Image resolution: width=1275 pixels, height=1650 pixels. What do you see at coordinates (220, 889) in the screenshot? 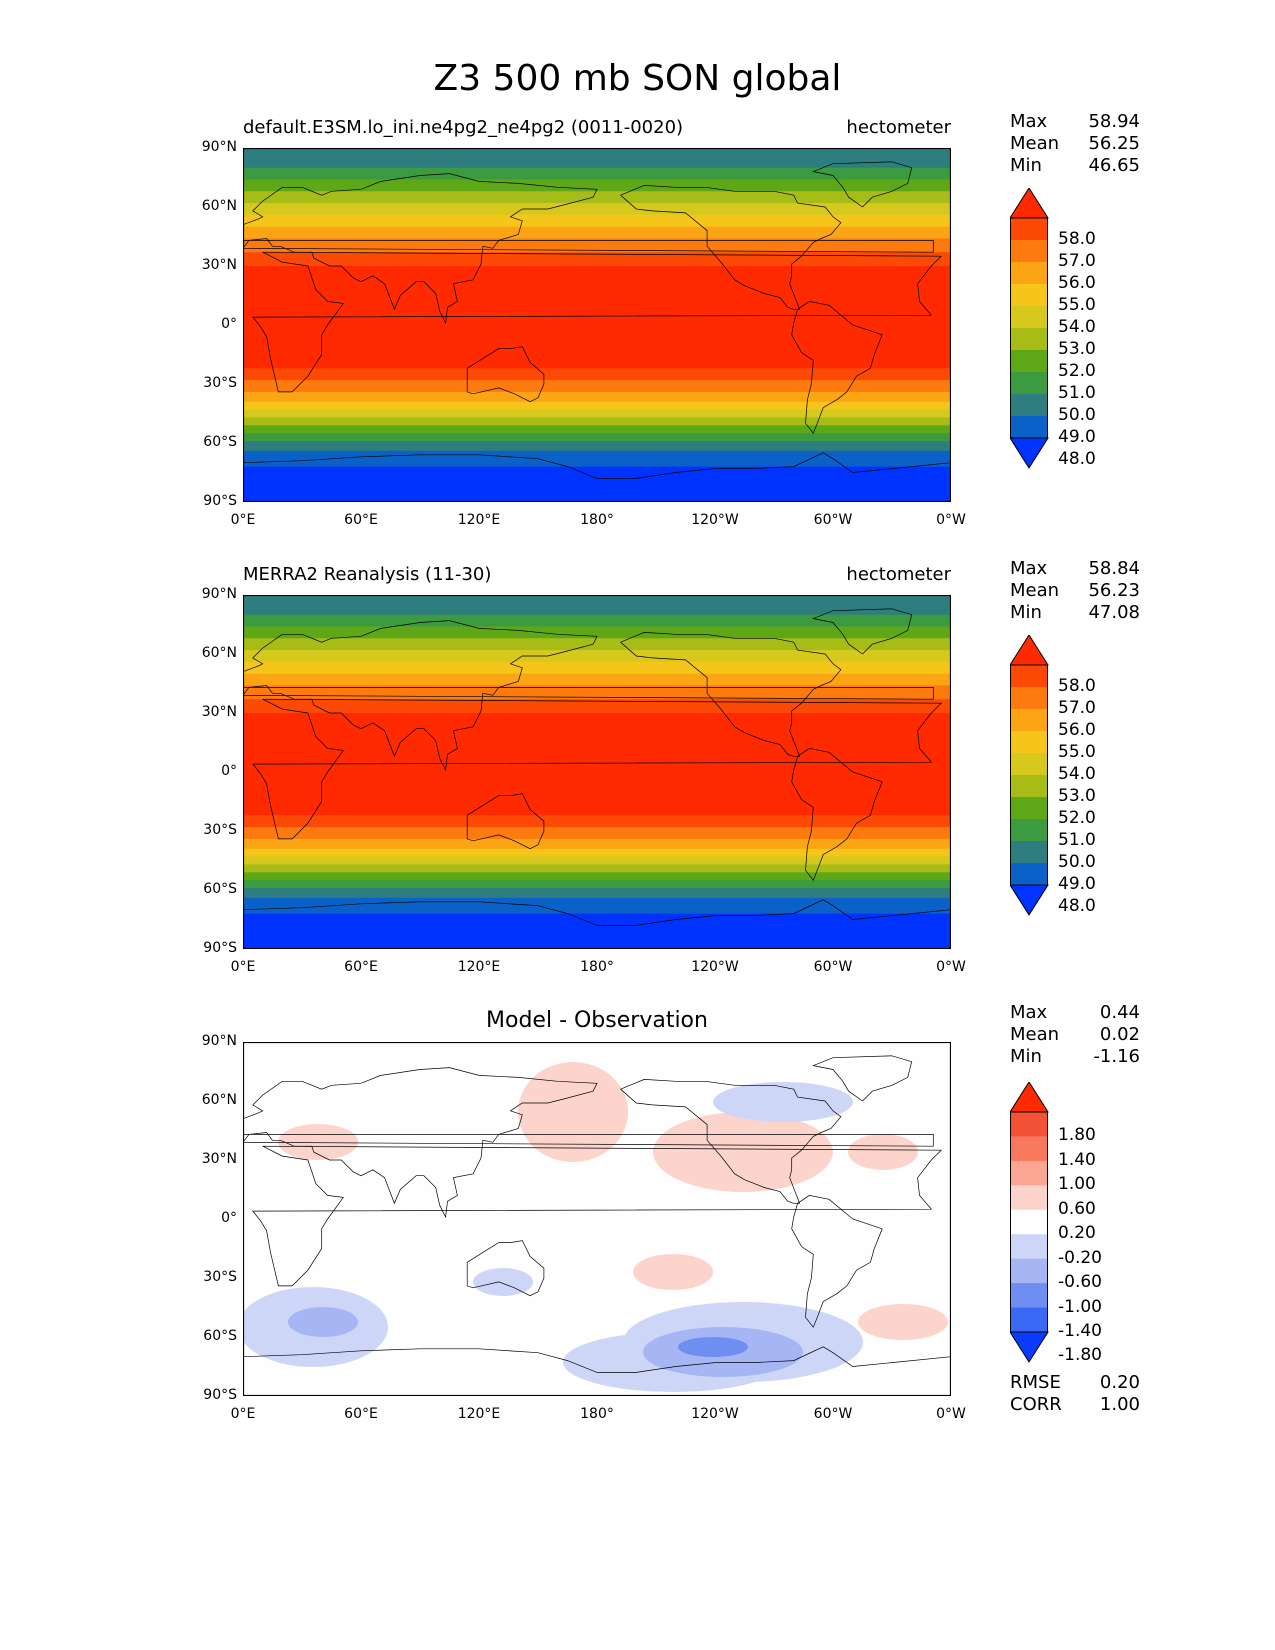
I see `lat-tick-label: 60°S` at bounding box center [220, 889].